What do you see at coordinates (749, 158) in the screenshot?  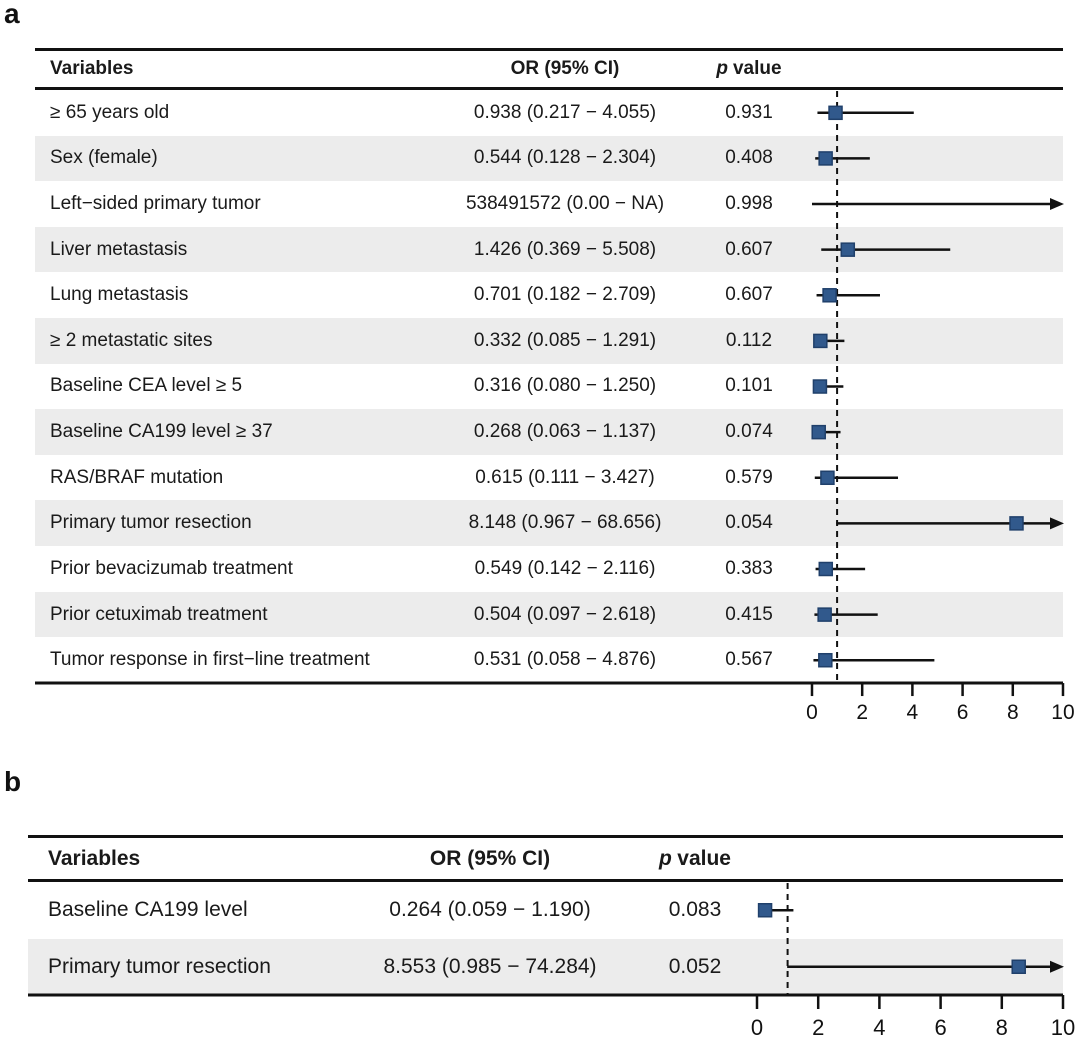 I see `p-value-cell: 0.408` at bounding box center [749, 158].